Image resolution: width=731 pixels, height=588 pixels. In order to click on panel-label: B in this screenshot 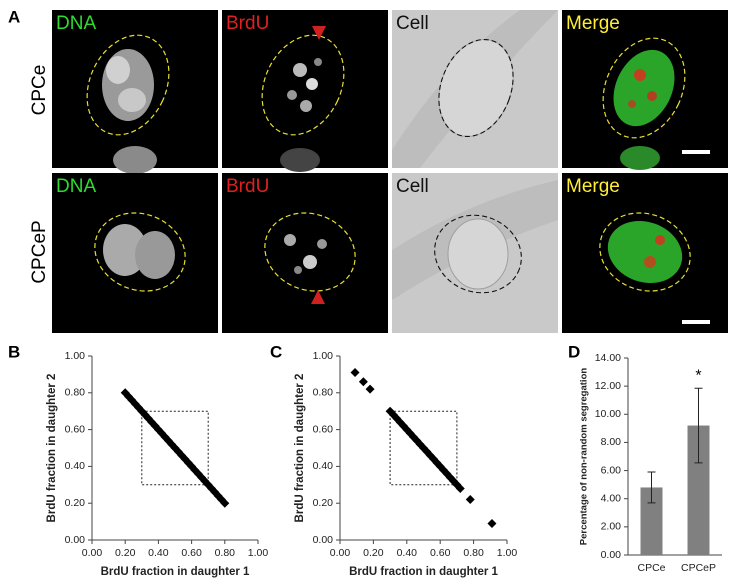, I will do `click(14, 351)`.